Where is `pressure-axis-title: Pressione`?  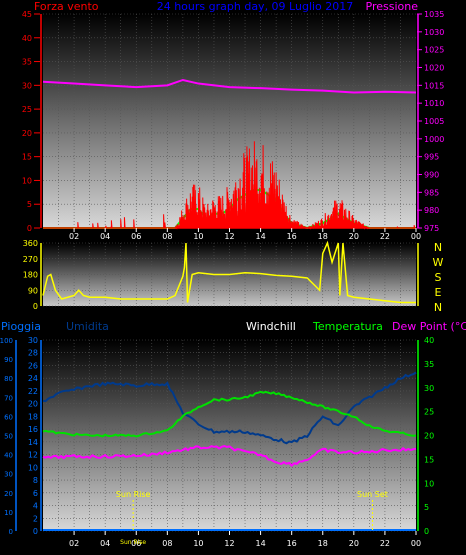
pressure-axis-title: Pressione is located at coordinates (392, 6).